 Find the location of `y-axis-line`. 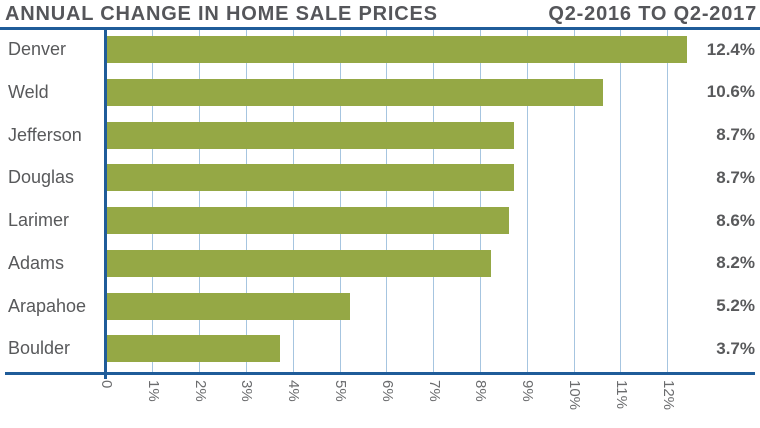

y-axis-line is located at coordinates (105, 204).